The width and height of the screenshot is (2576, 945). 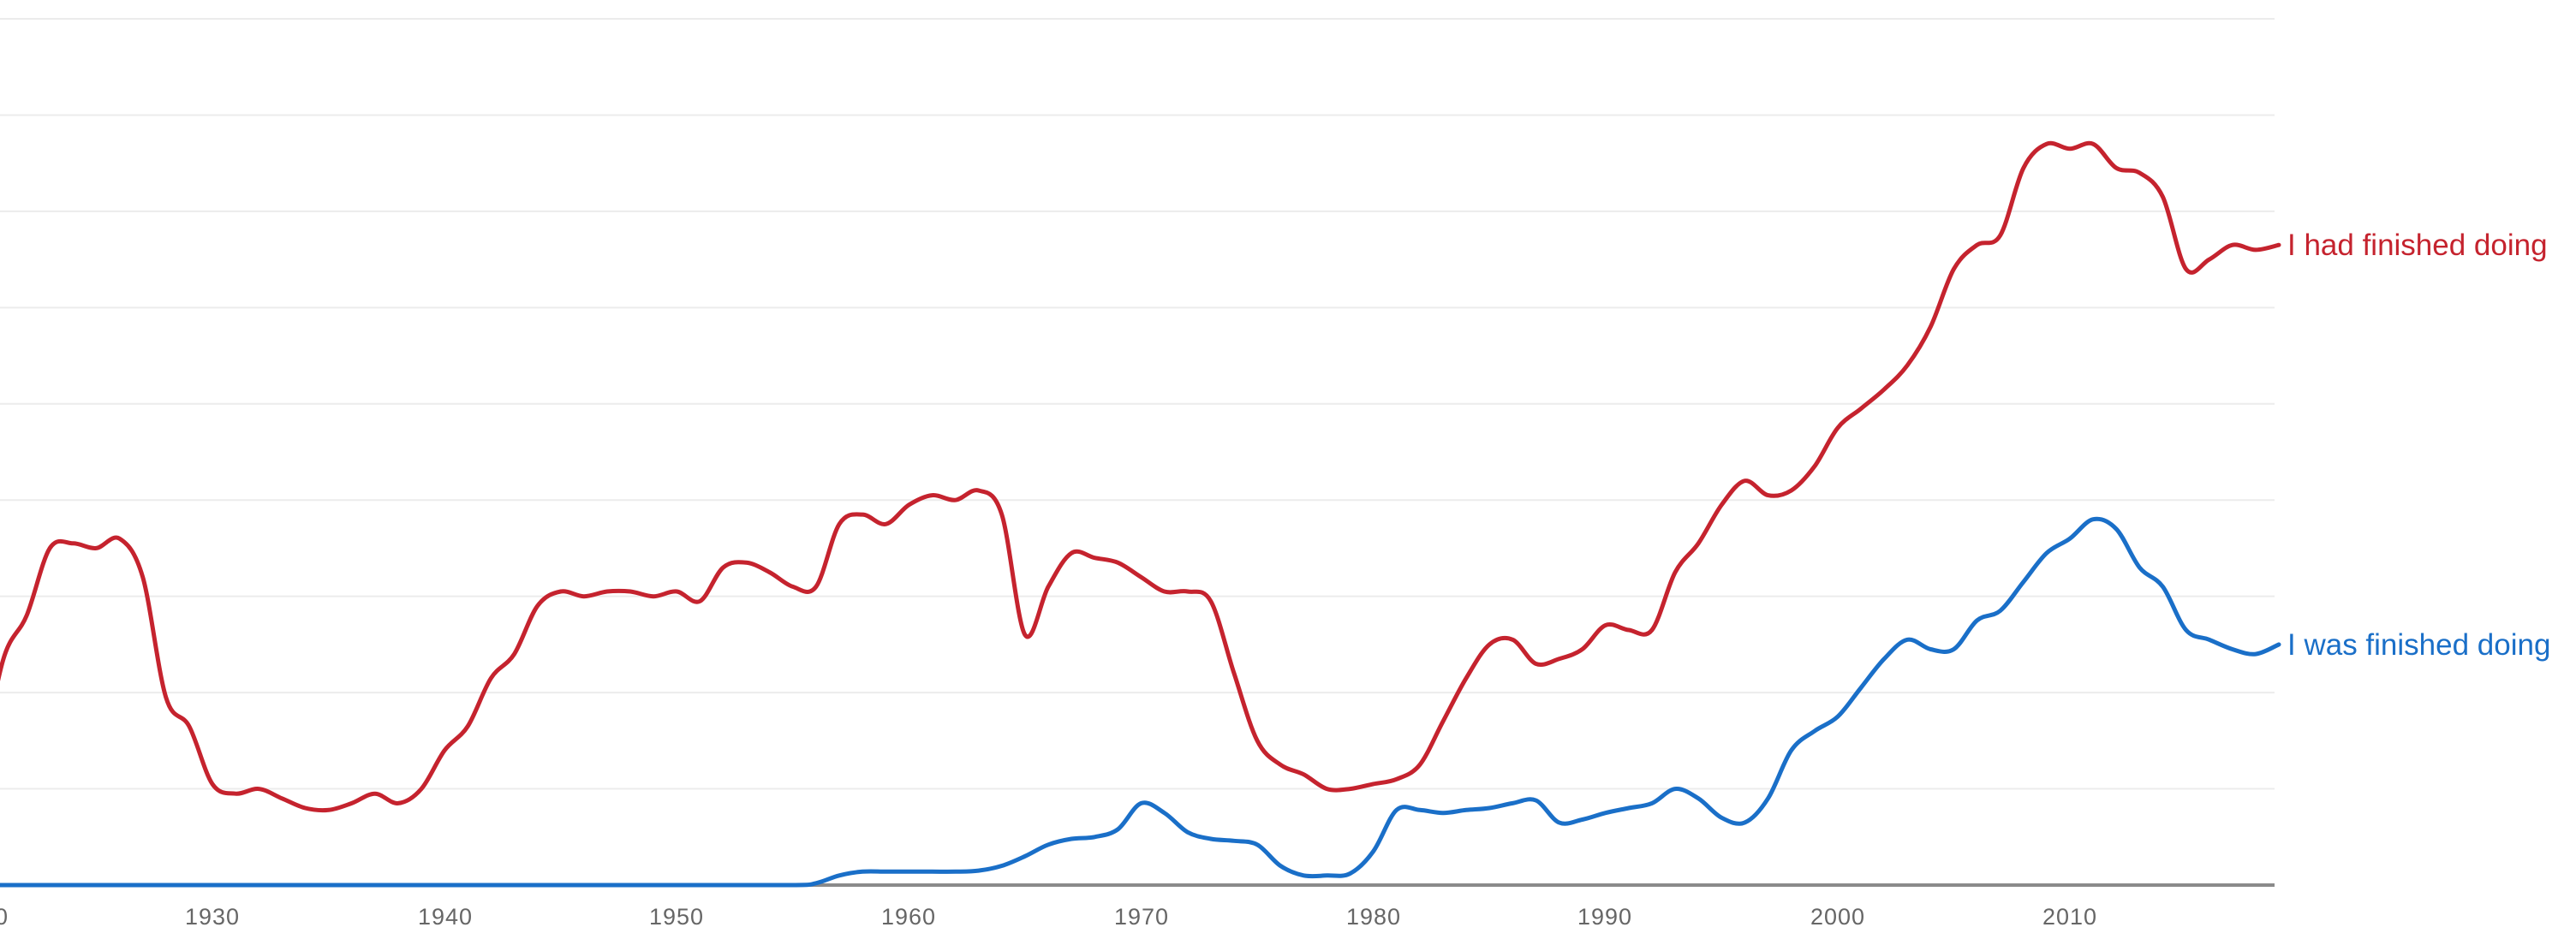 I want to click on x-tick-label: 1960, so click(x=909, y=917).